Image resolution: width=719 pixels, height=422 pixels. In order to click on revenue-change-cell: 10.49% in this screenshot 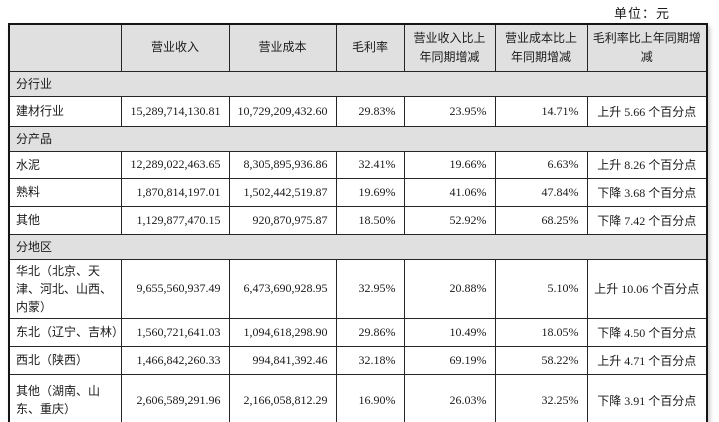, I will do `click(449, 332)`.